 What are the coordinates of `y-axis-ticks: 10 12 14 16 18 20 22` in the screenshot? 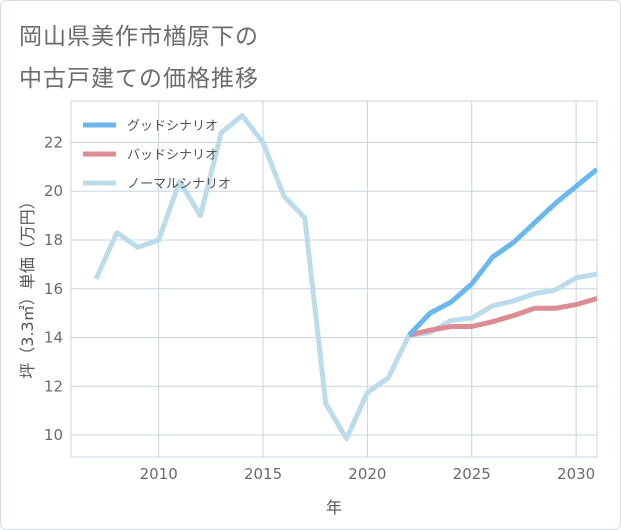 It's located at (53, 288).